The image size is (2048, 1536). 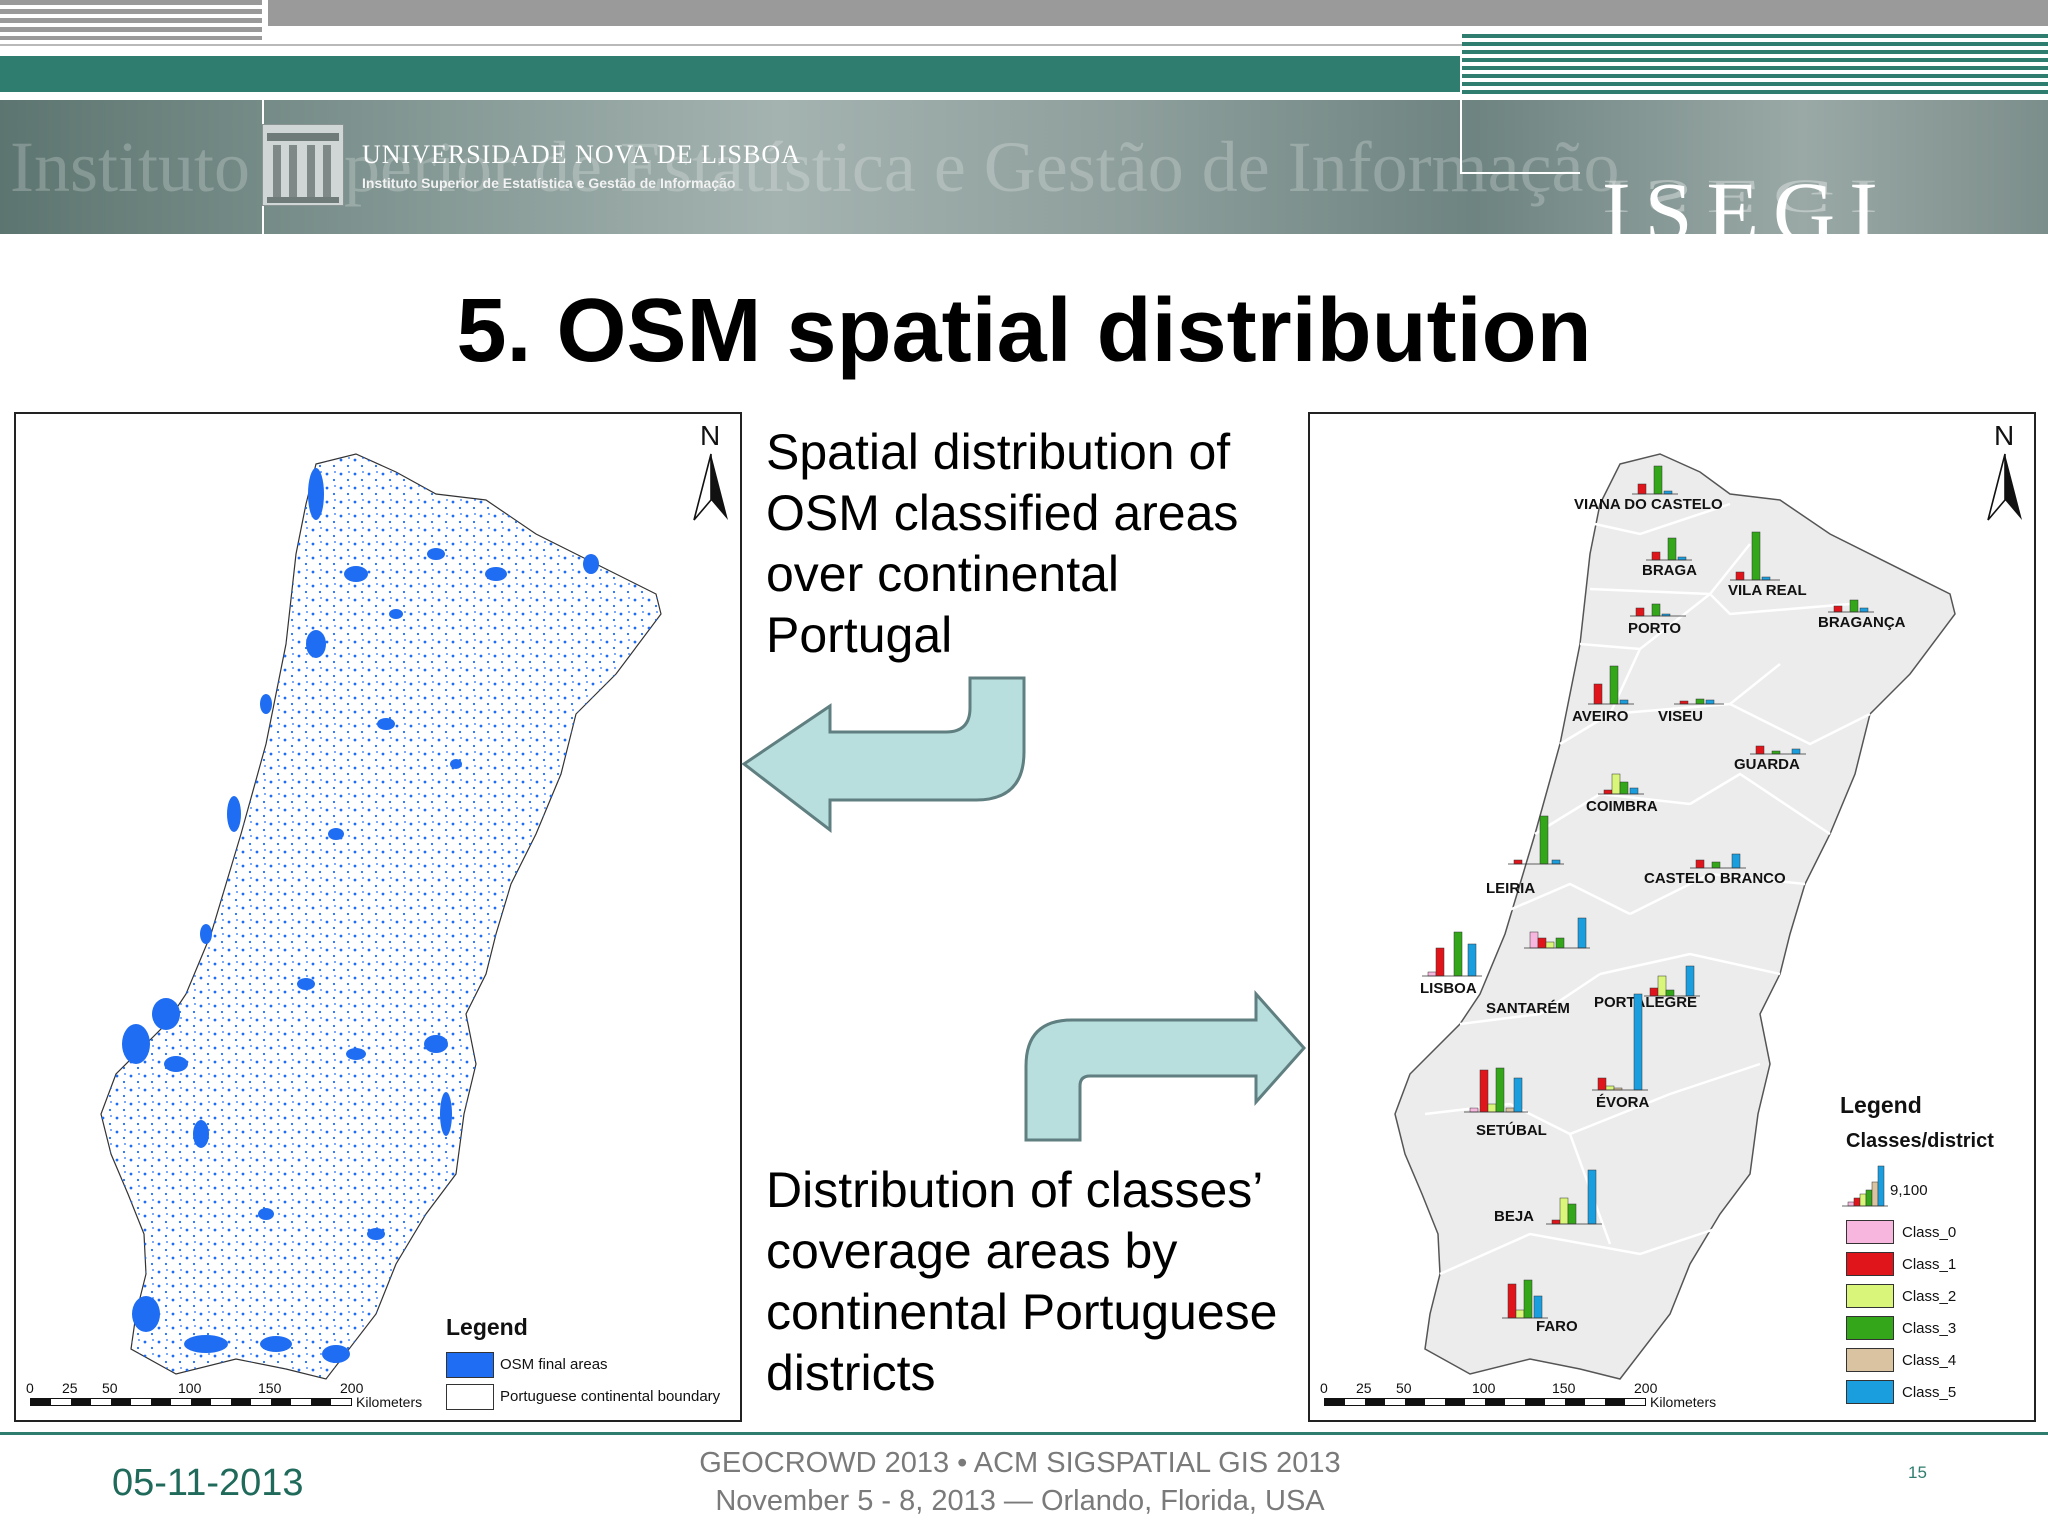 I want to click on legend-class2: Class_2, so click(x=1929, y=1296).